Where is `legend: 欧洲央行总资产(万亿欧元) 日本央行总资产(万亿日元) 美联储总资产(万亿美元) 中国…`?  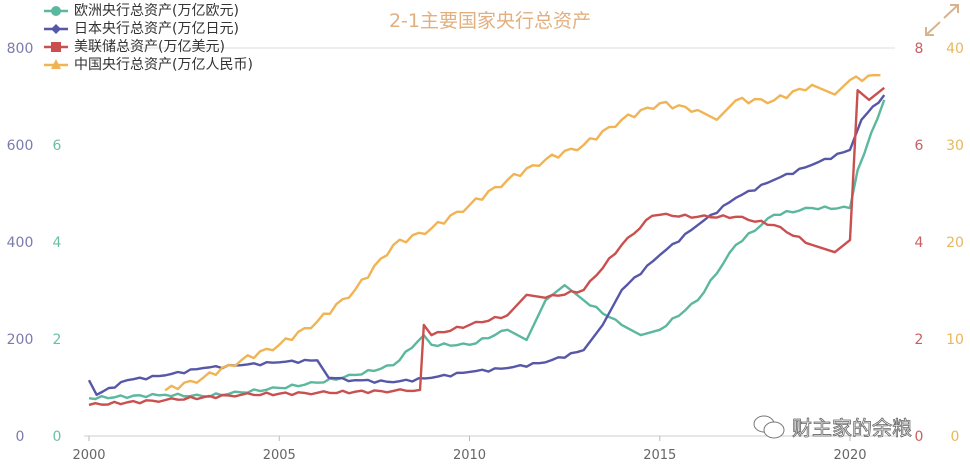 legend: 欧洲央行总资产(万亿欧元) 日本央行总资产(万亿日元) 美联储总资产(万亿美元) 中国… is located at coordinates (148, 38).